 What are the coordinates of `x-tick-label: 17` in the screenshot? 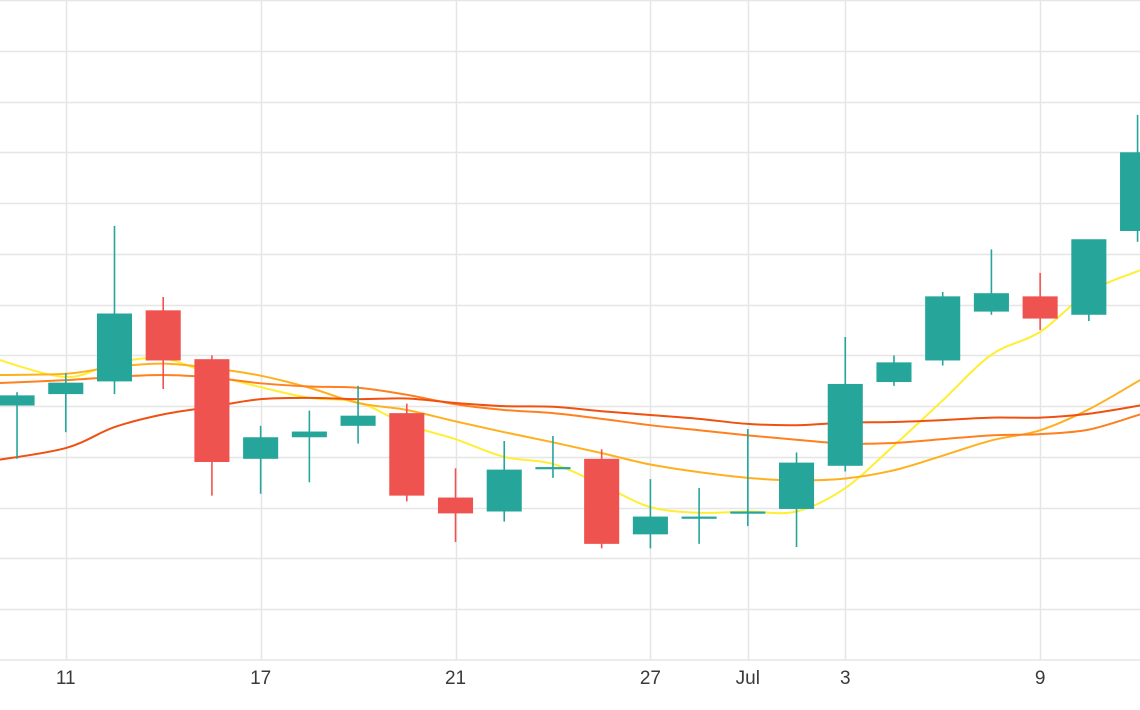 It's located at (260, 678).